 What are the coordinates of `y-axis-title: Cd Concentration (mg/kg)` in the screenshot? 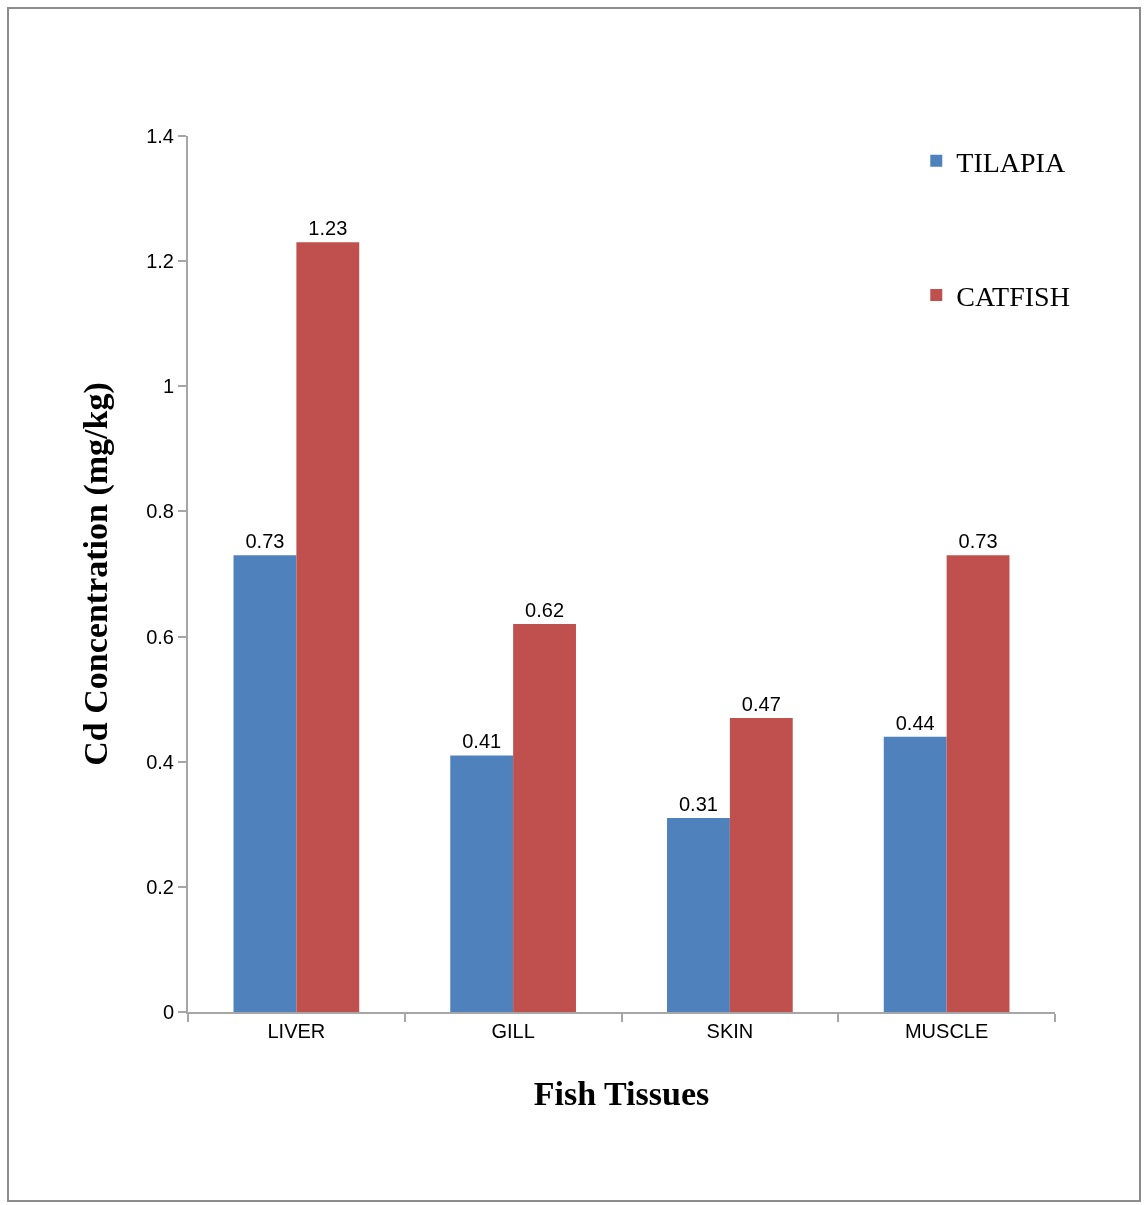 It's located at (96, 574).